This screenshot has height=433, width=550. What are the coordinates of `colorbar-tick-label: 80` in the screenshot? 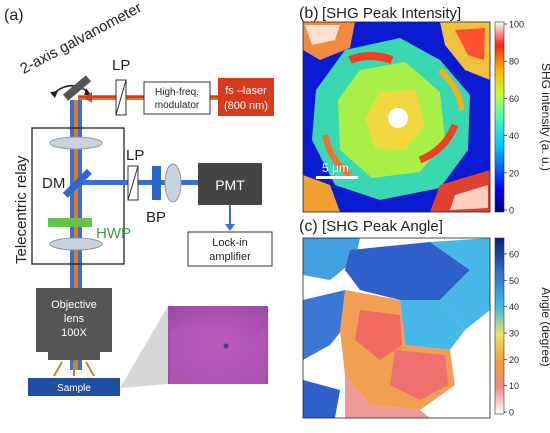 It's located at (514, 62).